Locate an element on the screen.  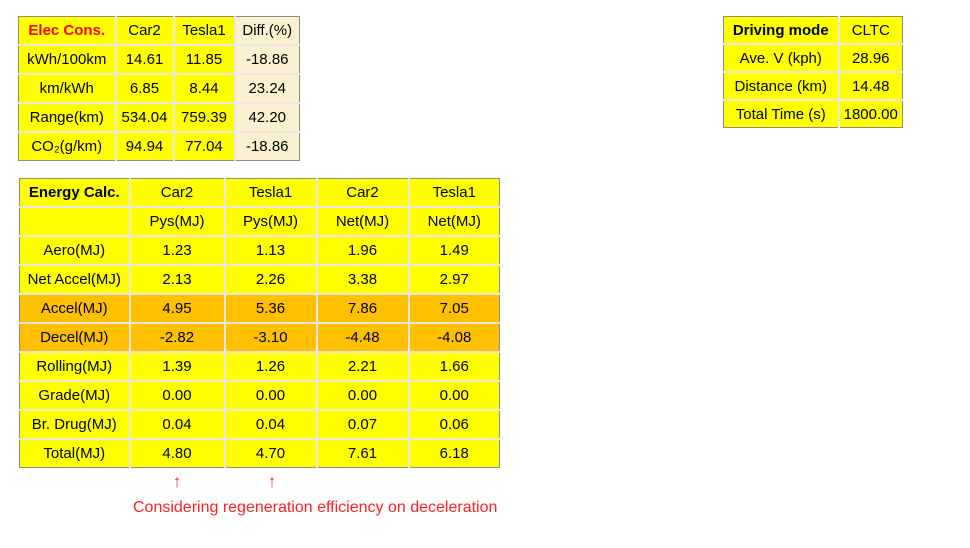
row-label: Total Time (s) is located at coordinates (781, 113).